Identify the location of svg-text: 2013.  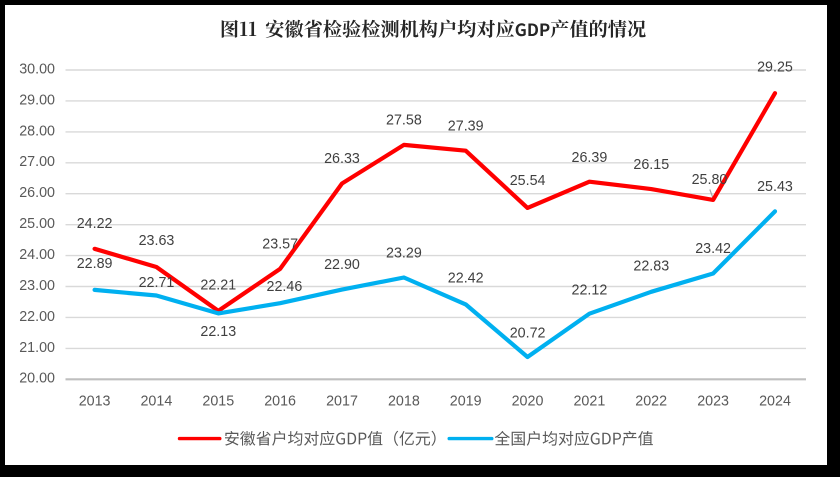
(95, 401).